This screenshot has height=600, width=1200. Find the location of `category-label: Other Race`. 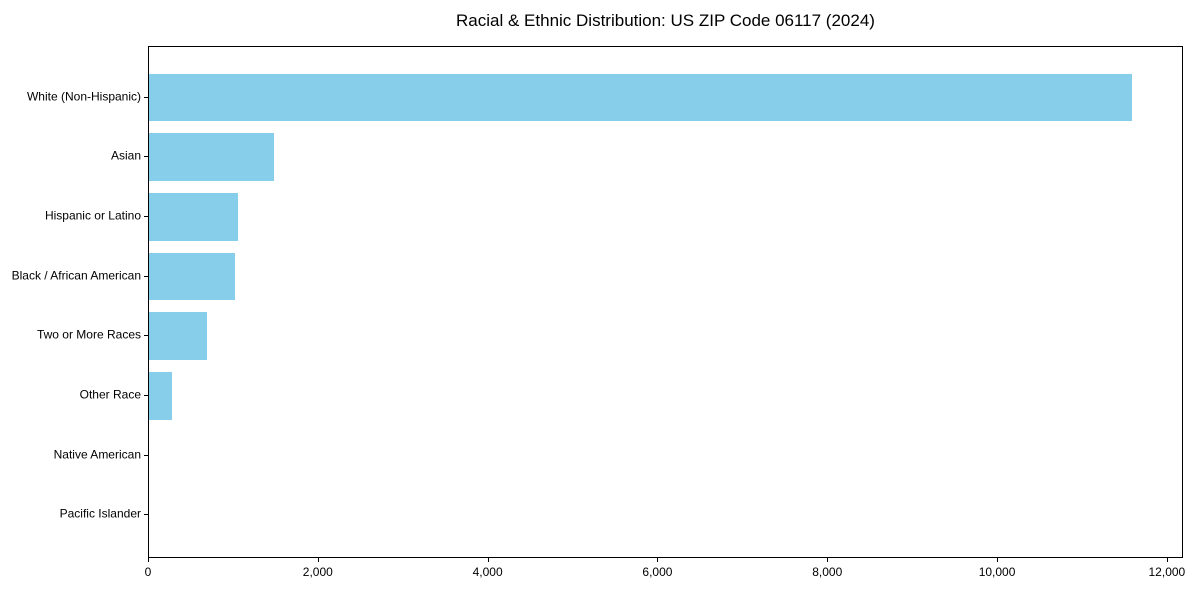

category-label: Other Race is located at coordinates (110, 394).